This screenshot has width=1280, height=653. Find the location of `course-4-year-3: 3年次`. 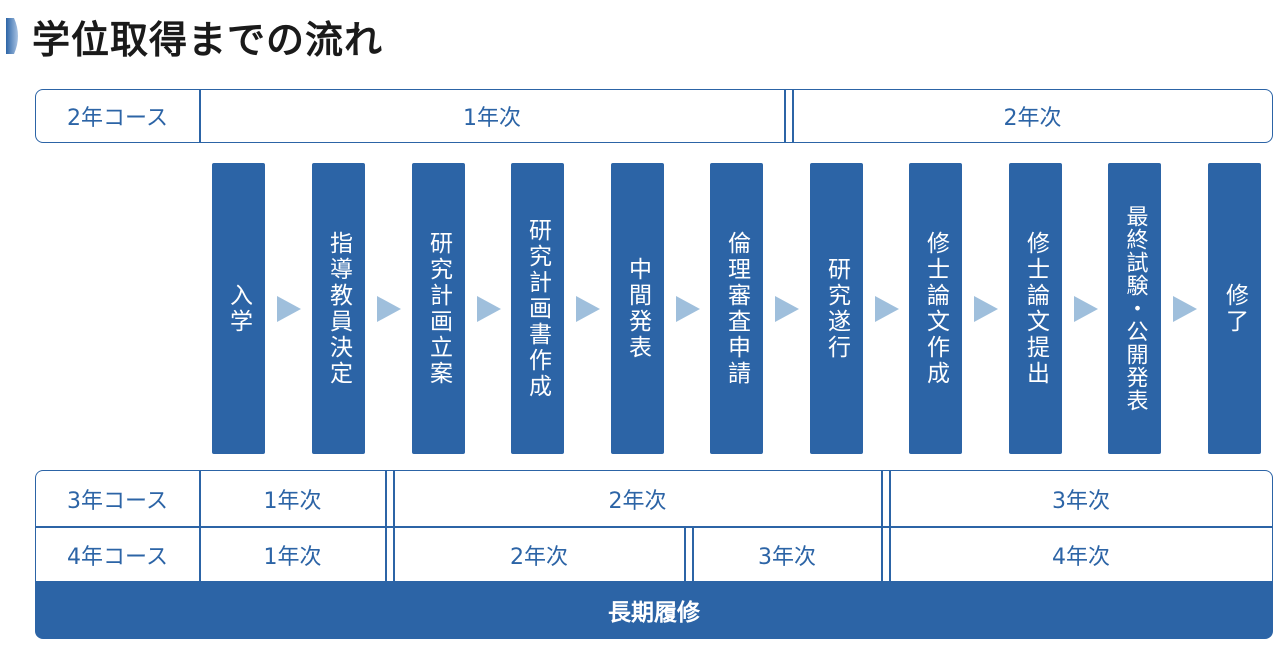

course-4-year-3: 3年次 is located at coordinates (787, 557).